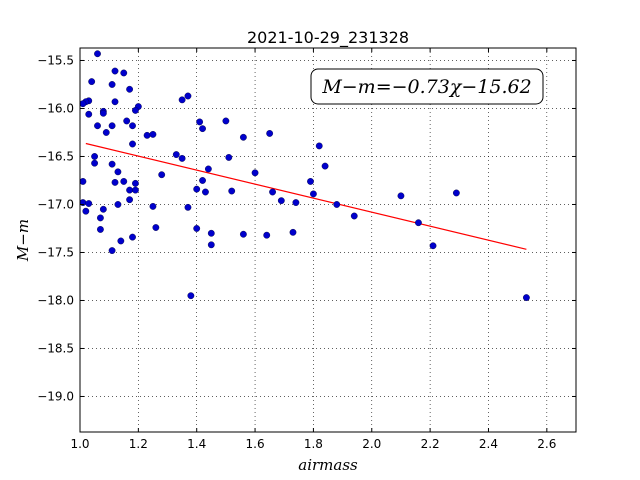 The image size is (640, 480). What do you see at coordinates (55, 396) in the screenshot?
I see `y-tick-label: −19.0` at bounding box center [55, 396].